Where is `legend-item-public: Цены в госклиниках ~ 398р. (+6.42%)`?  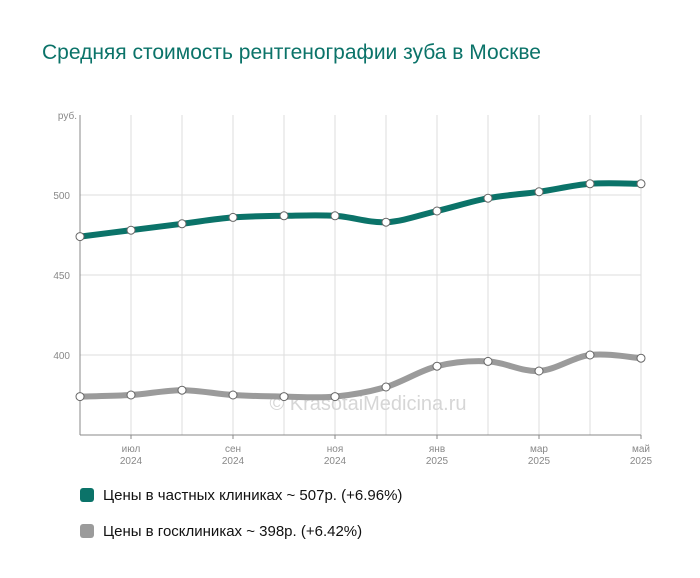
legend-item-public: Цены в госклиниках ~ 398р. (+6.42%) is located at coordinates (241, 531).